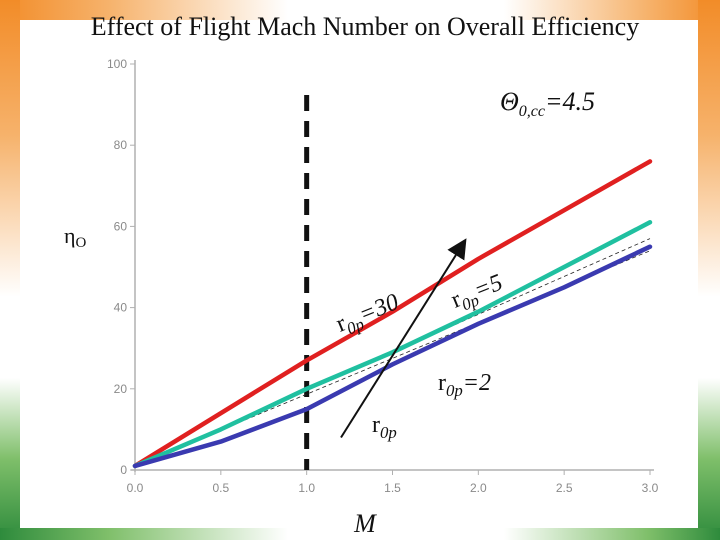 This screenshot has width=720, height=540. Describe the element at coordinates (709, 270) in the screenshot. I see `decorative-border-right` at that location.